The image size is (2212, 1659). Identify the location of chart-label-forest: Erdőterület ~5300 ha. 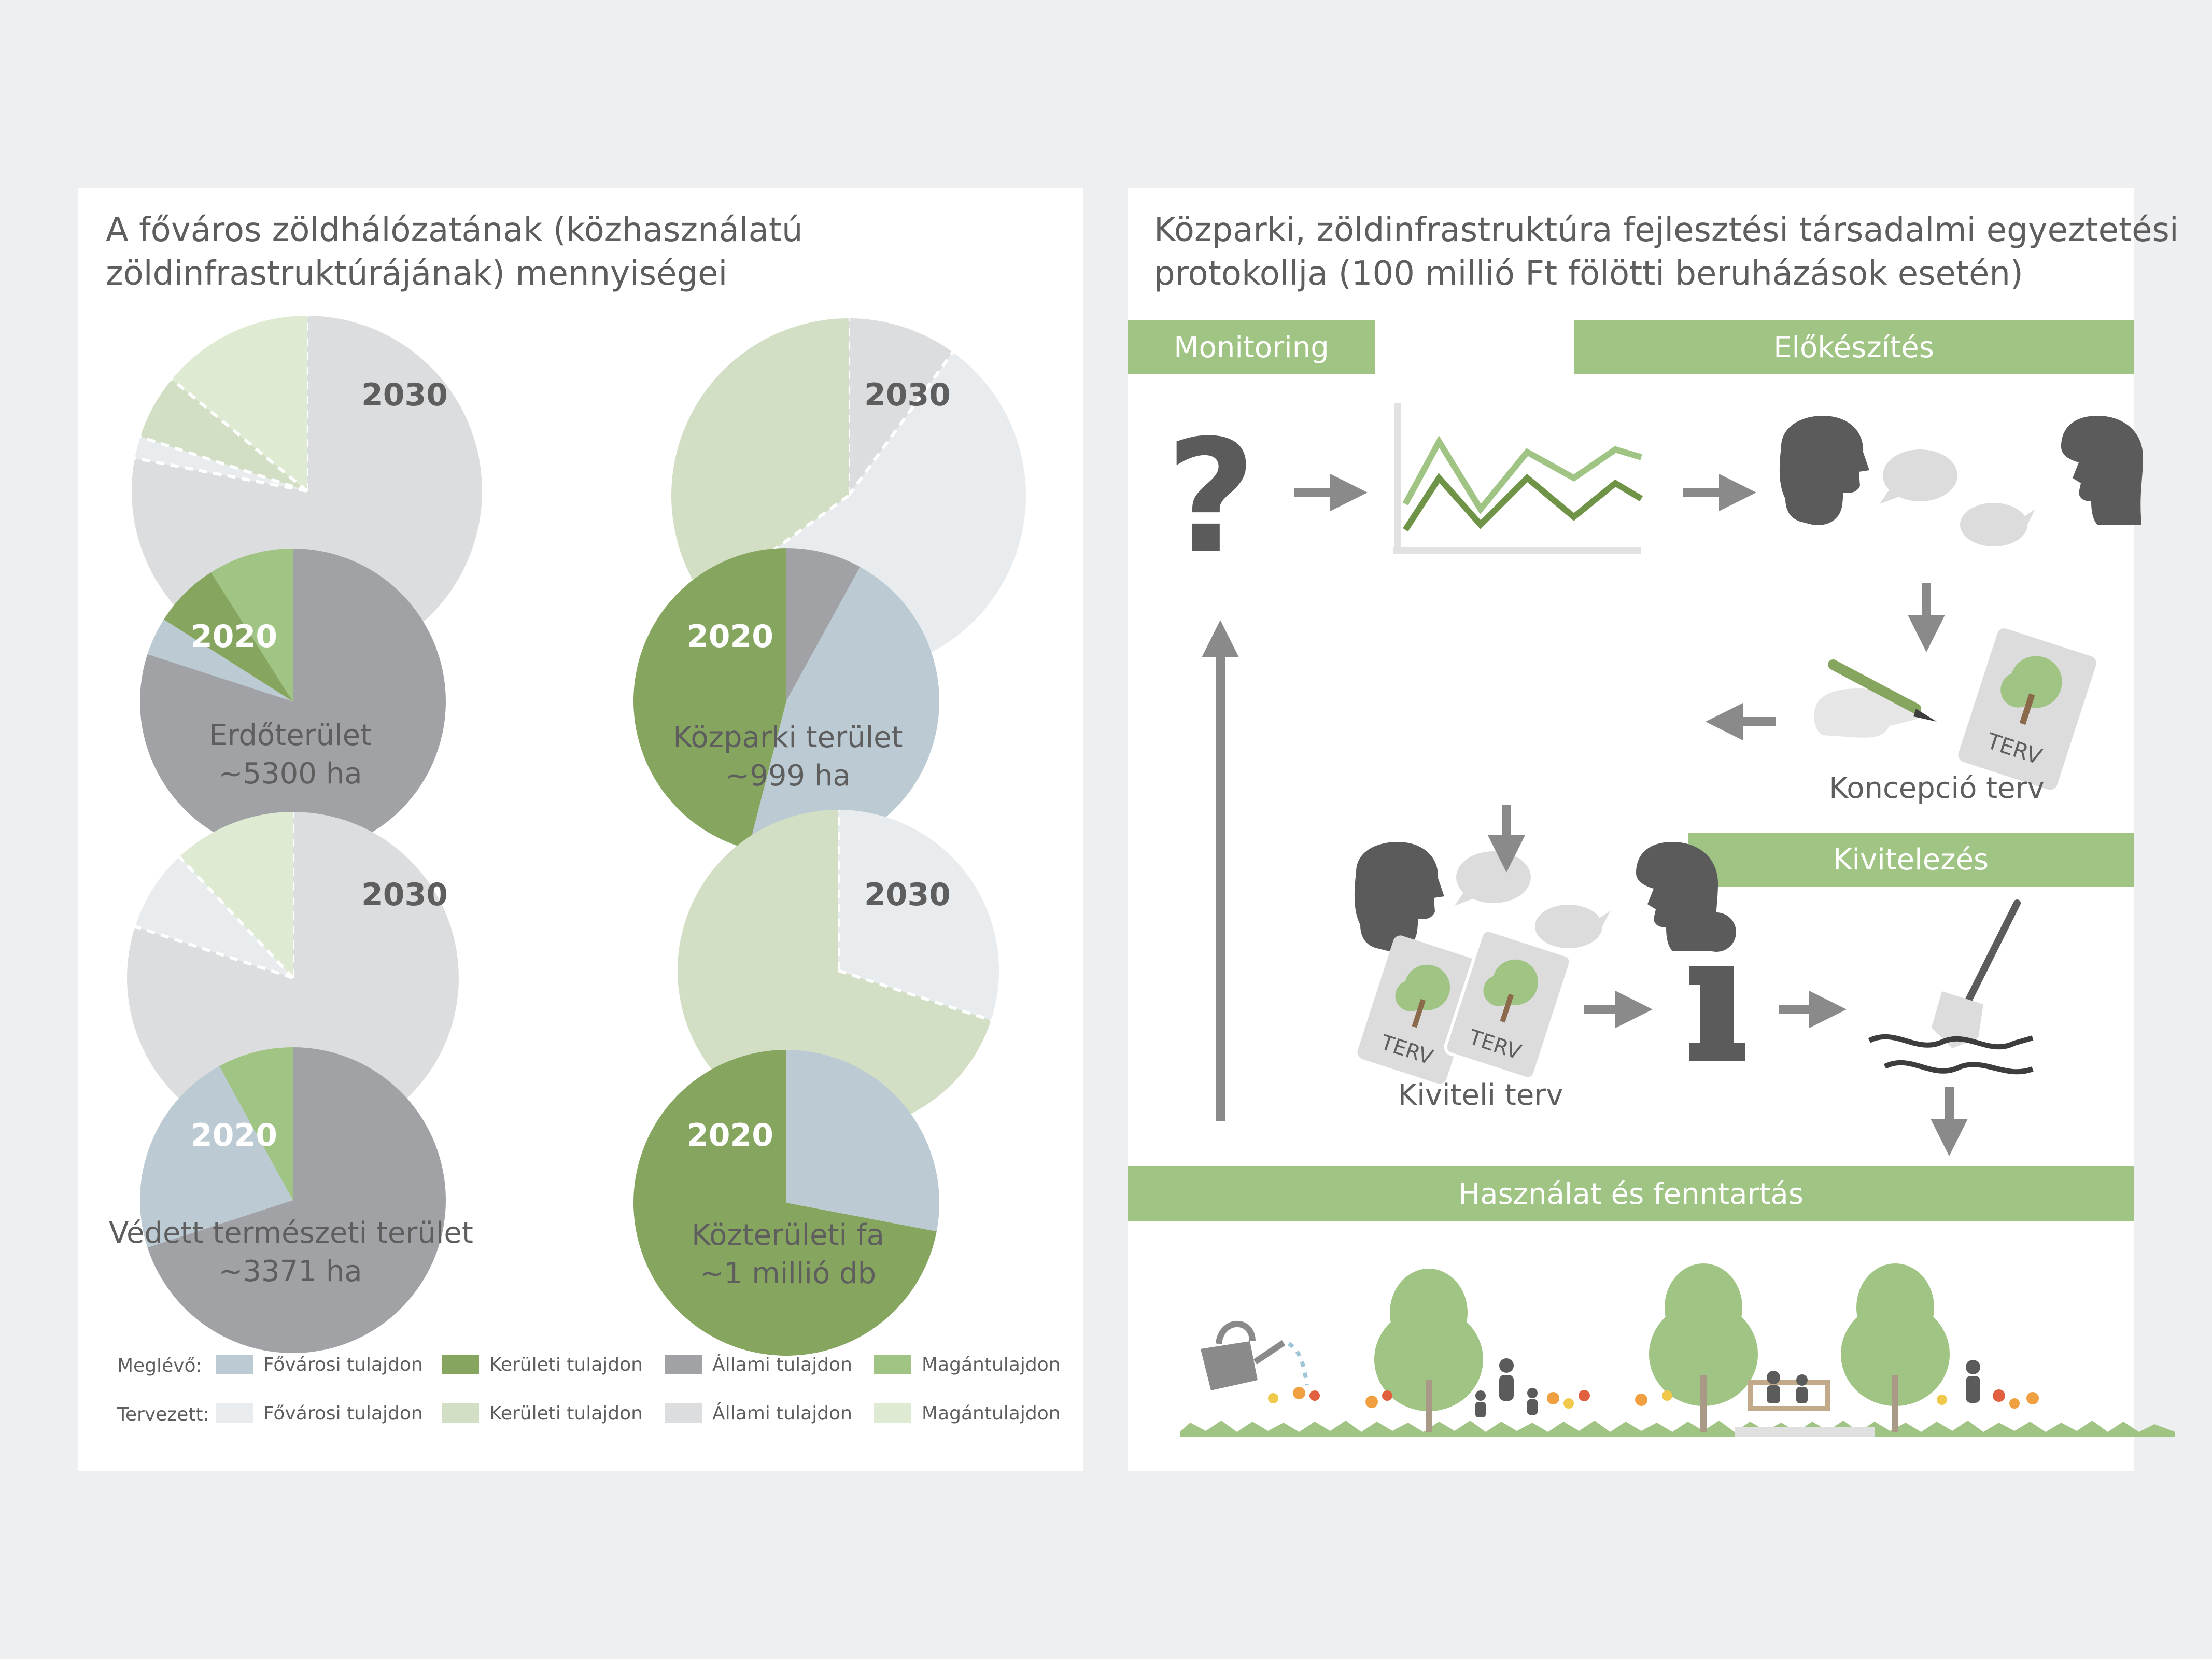
(290, 754).